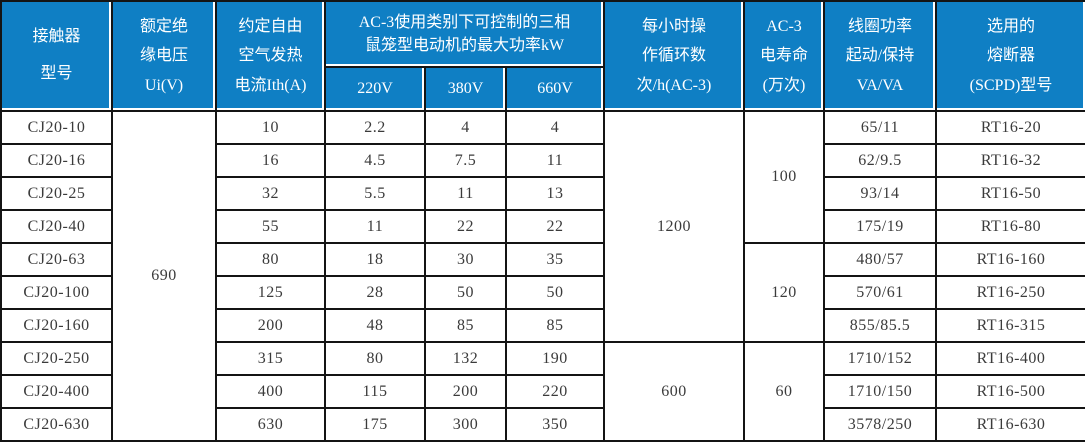 The height and width of the screenshot is (442, 1085). What do you see at coordinates (555, 160) in the screenshot?
I see `kw-660-cell: 11` at bounding box center [555, 160].